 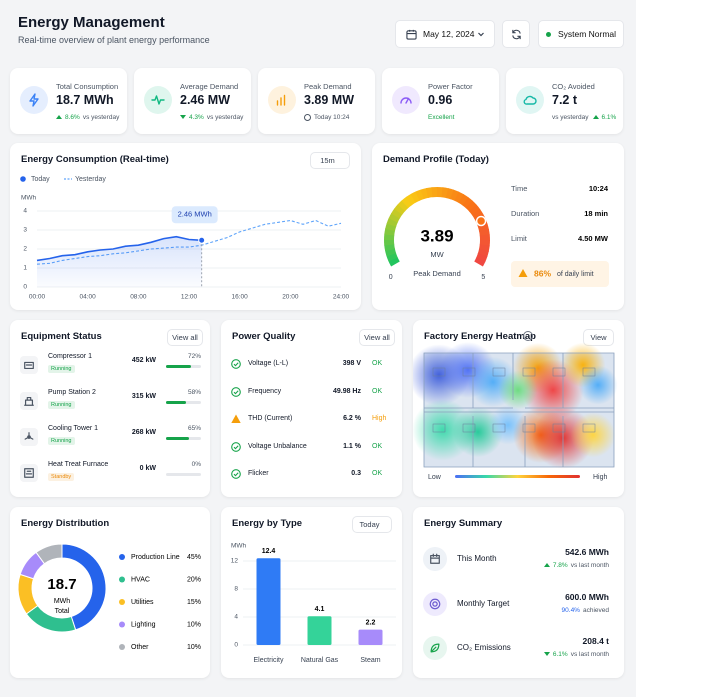 I want to click on kpi-card: Peak Demand 3.89 MW Today 10:24, so click(x=316, y=101).